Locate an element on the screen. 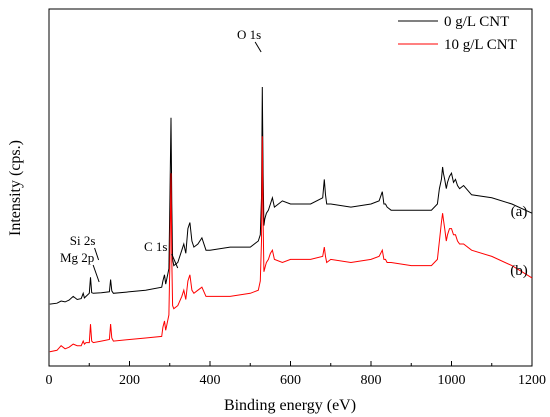  x-axis-title: Binding energy (eV) is located at coordinates (290, 405).